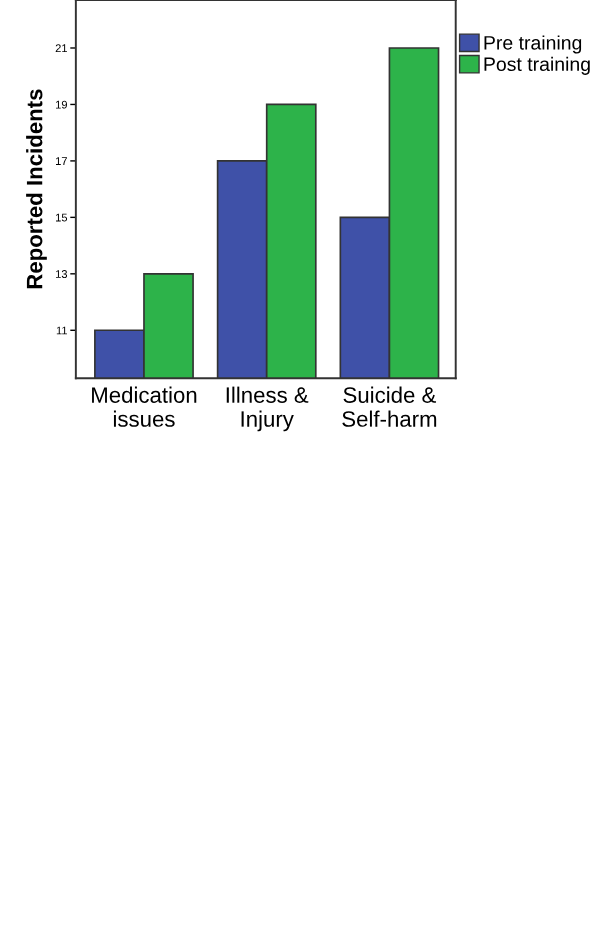 The width and height of the screenshot is (602, 934). Describe the element at coordinates (267, 409) in the screenshot. I see `x-tick-label: Illness & Injury` at that location.